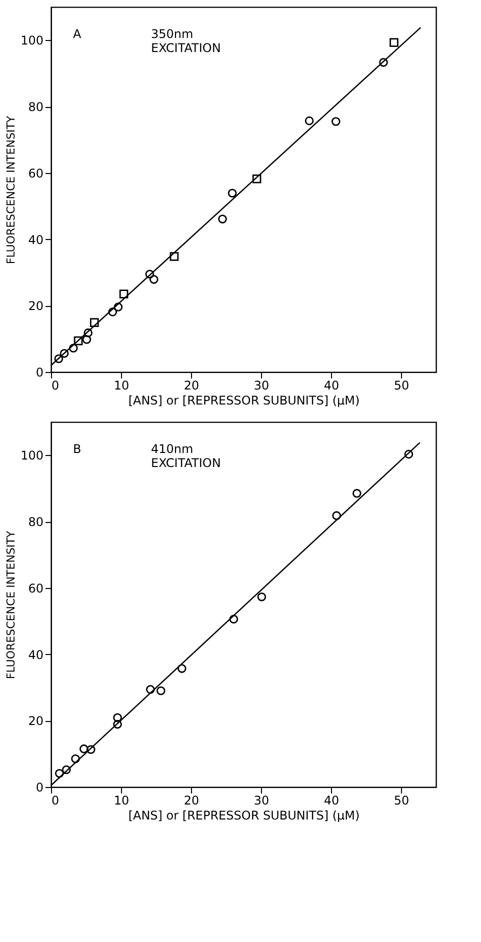  What do you see at coordinates (77, 34) in the screenshot?
I see `annotation: A` at bounding box center [77, 34].